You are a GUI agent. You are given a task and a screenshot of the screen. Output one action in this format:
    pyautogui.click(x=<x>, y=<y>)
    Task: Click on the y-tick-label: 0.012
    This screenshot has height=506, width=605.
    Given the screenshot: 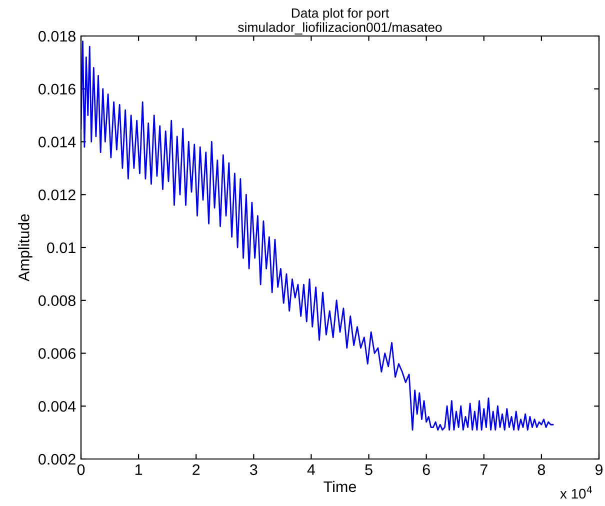 What is the action you would take?
    pyautogui.click(x=57, y=194)
    